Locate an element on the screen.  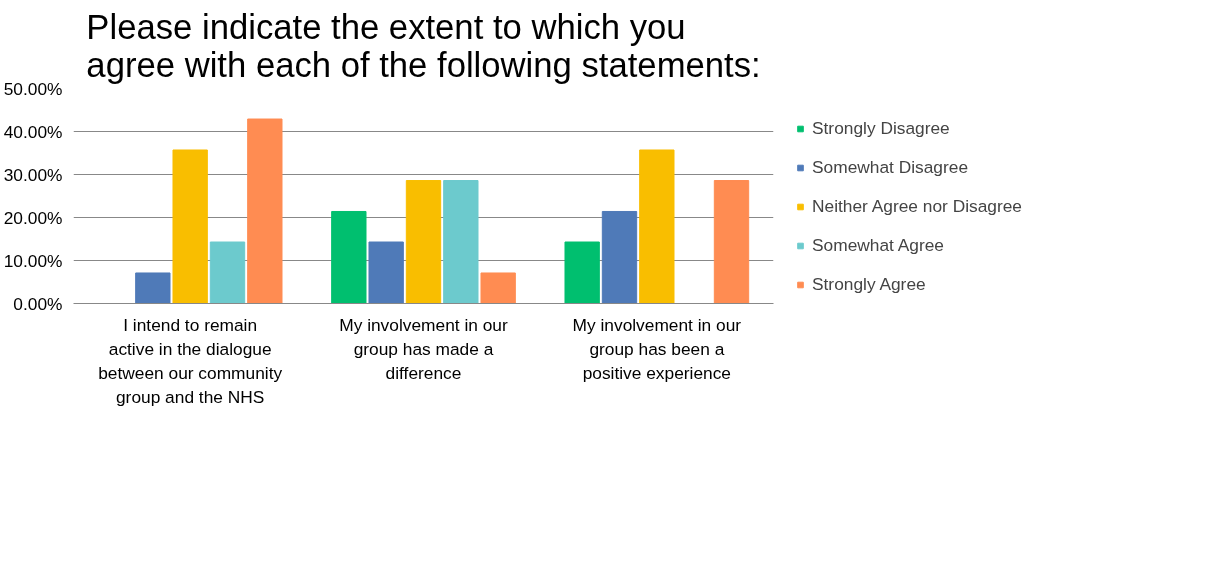
legend-label: Somewhat Agree is located at coordinates (878, 245).